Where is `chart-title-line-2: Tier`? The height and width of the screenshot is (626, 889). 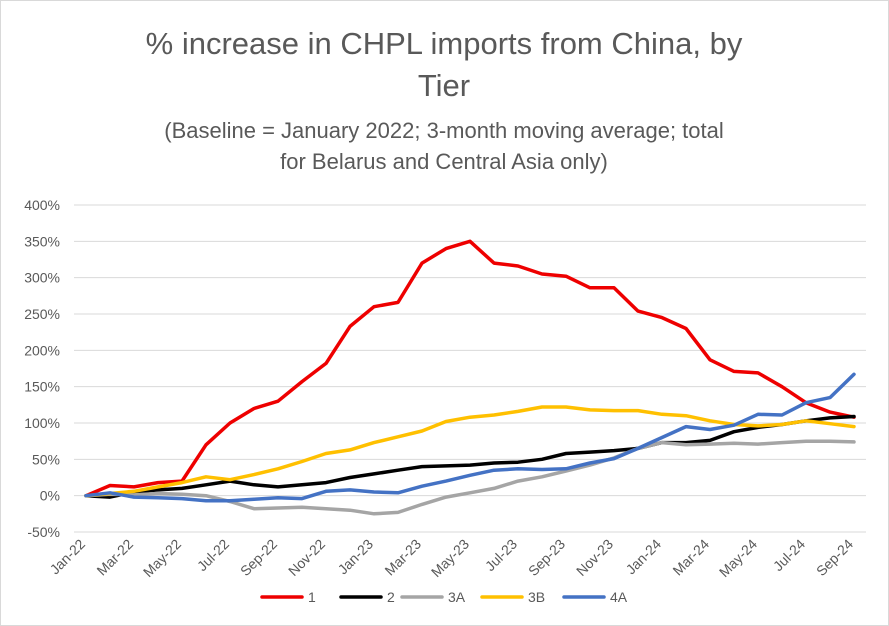
chart-title-line-2: Tier is located at coordinates (444, 85).